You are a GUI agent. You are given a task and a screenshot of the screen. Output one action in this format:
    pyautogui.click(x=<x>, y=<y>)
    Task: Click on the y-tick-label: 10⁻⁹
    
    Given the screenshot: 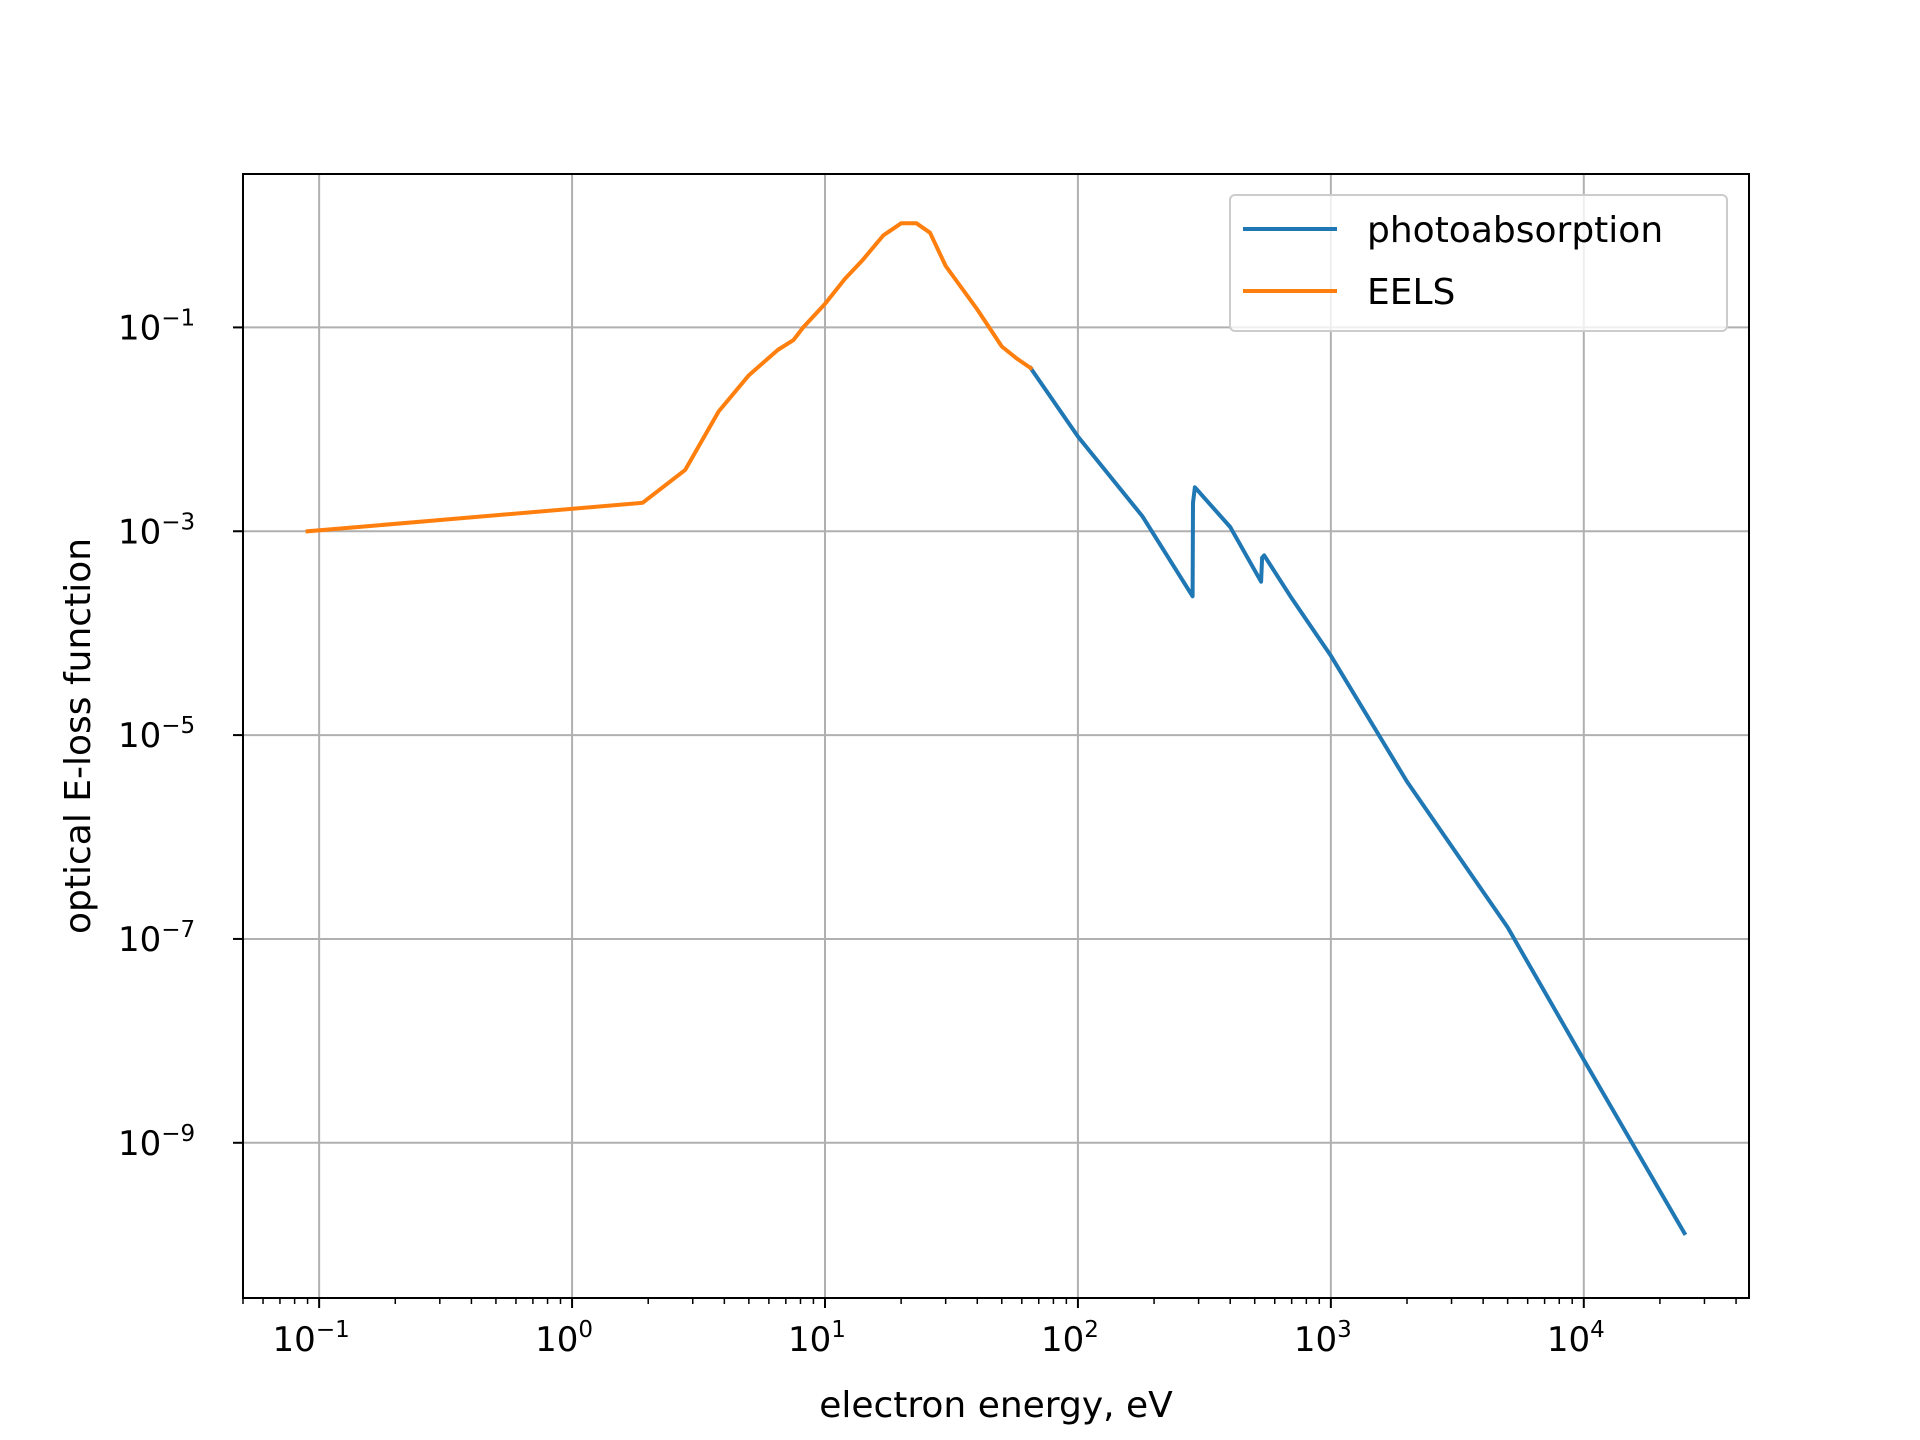 What is the action you would take?
    pyautogui.click(x=156, y=1142)
    